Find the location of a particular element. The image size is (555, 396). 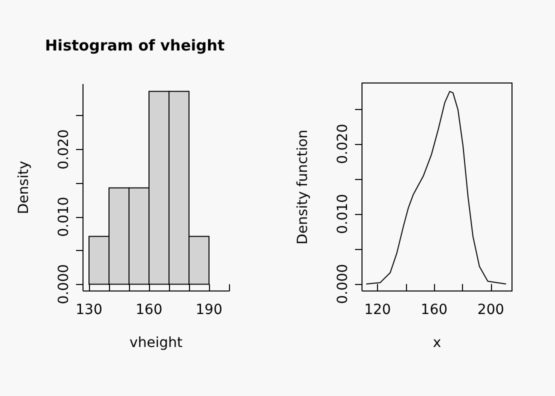

x-axis-title: vheight is located at coordinates (156, 343).